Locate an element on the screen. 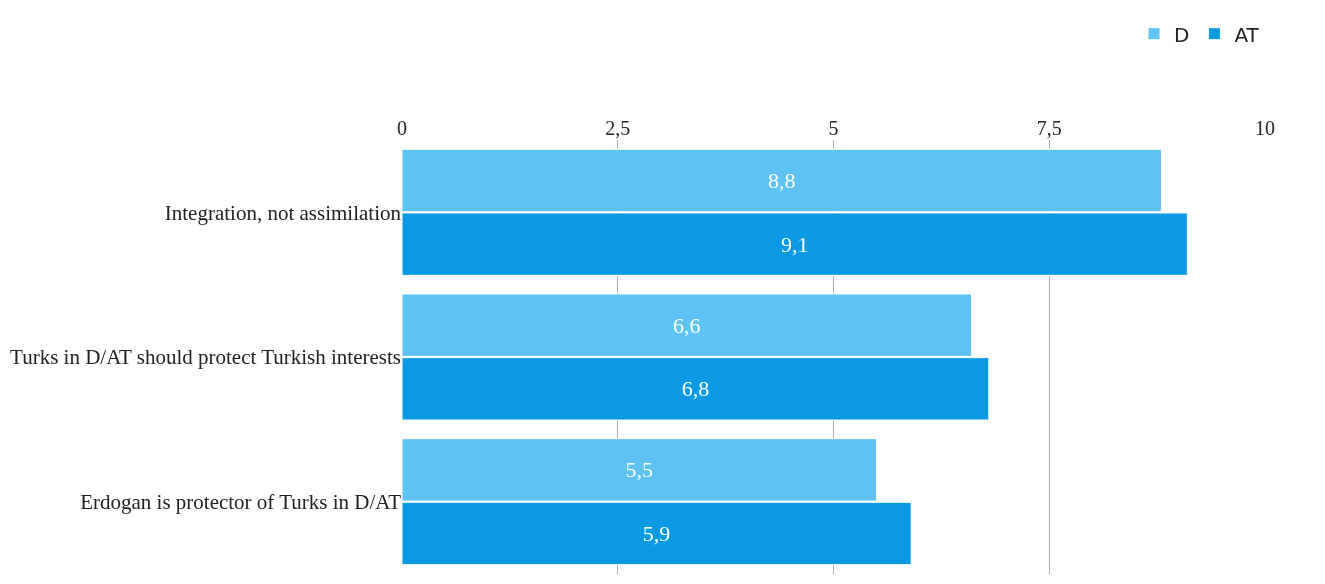  x-tick-label: 7,5 is located at coordinates (1049, 128).